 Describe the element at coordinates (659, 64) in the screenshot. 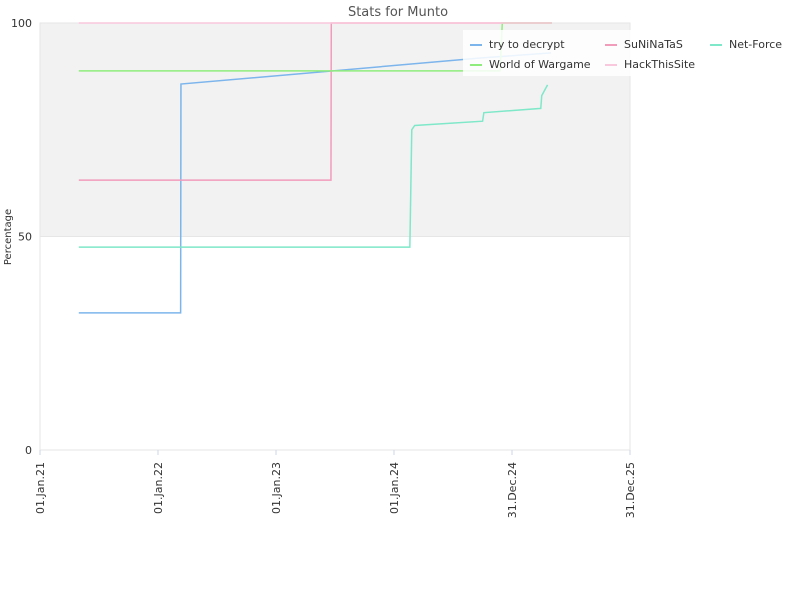

I see `legend-label: HackThisSite` at that location.